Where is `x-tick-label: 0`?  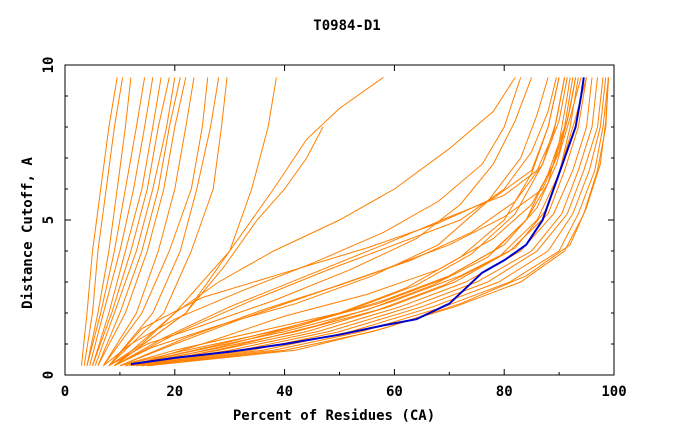
x-tick-label: 0 is located at coordinates (65, 392).